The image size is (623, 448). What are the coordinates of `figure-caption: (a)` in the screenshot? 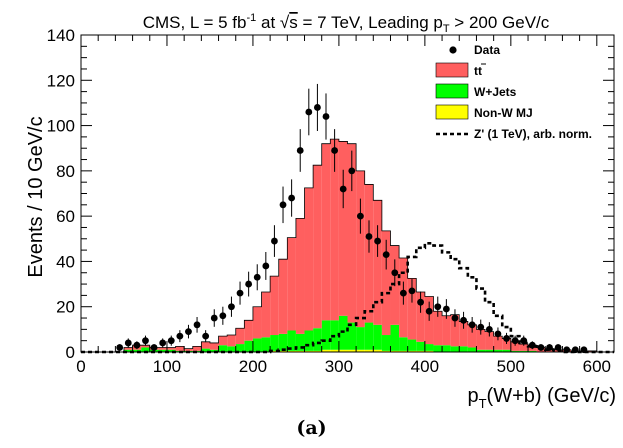 It's located at (311, 428).